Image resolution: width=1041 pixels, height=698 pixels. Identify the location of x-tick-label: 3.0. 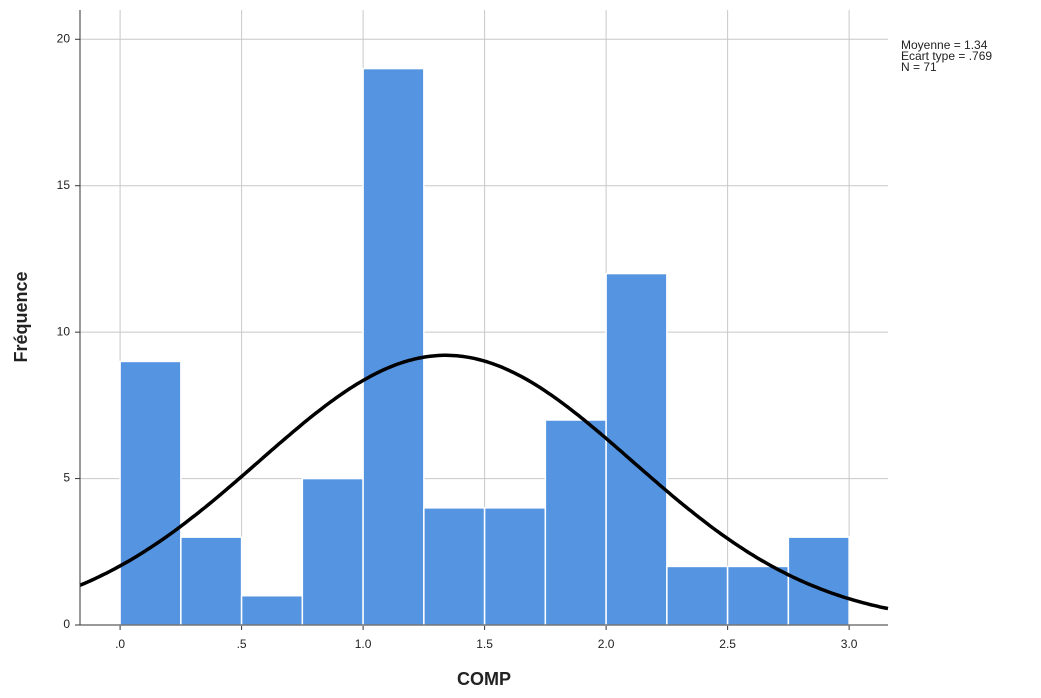
(849, 644).